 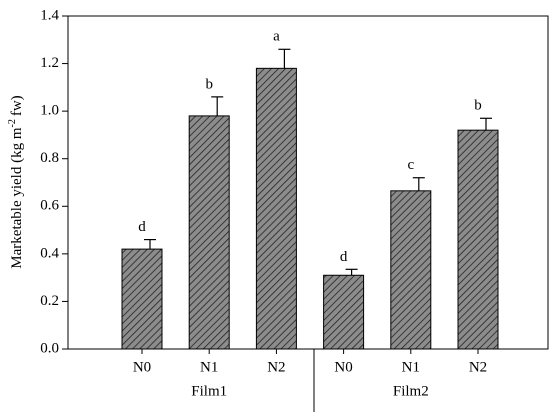 What do you see at coordinates (49, 111) in the screenshot?
I see `y-tick-label: 1.0` at bounding box center [49, 111].